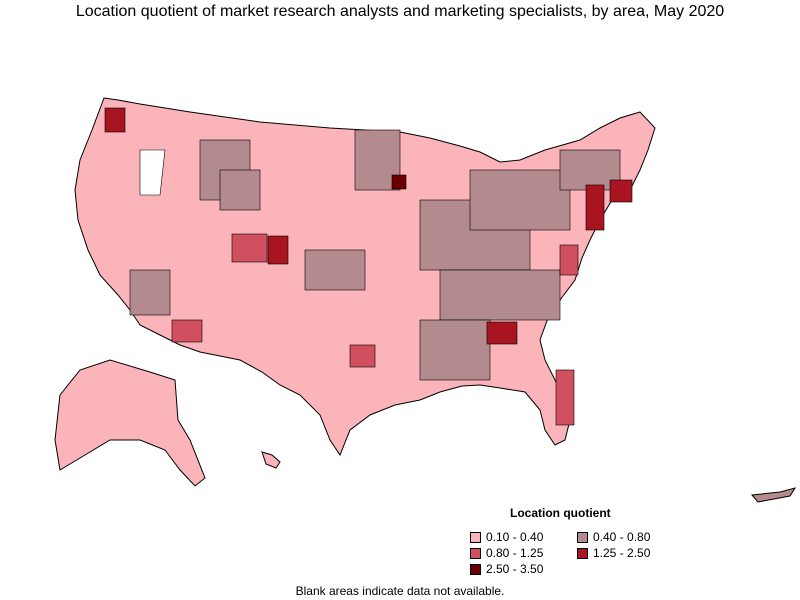  Describe the element at coordinates (774, 495) in the screenshot. I see `region-puerto-rico` at that location.